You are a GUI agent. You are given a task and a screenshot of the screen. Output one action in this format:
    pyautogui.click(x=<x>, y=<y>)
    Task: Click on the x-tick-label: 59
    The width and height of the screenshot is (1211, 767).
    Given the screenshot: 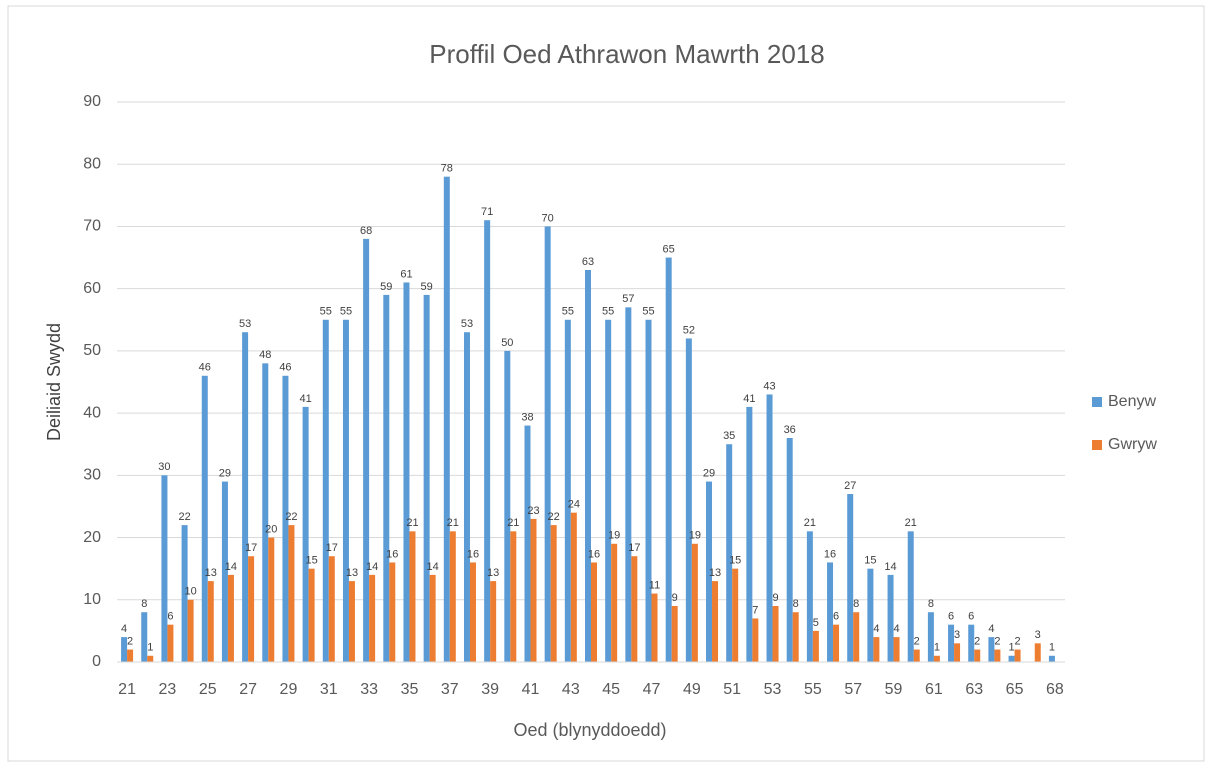 What is the action you would take?
    pyautogui.click(x=894, y=689)
    